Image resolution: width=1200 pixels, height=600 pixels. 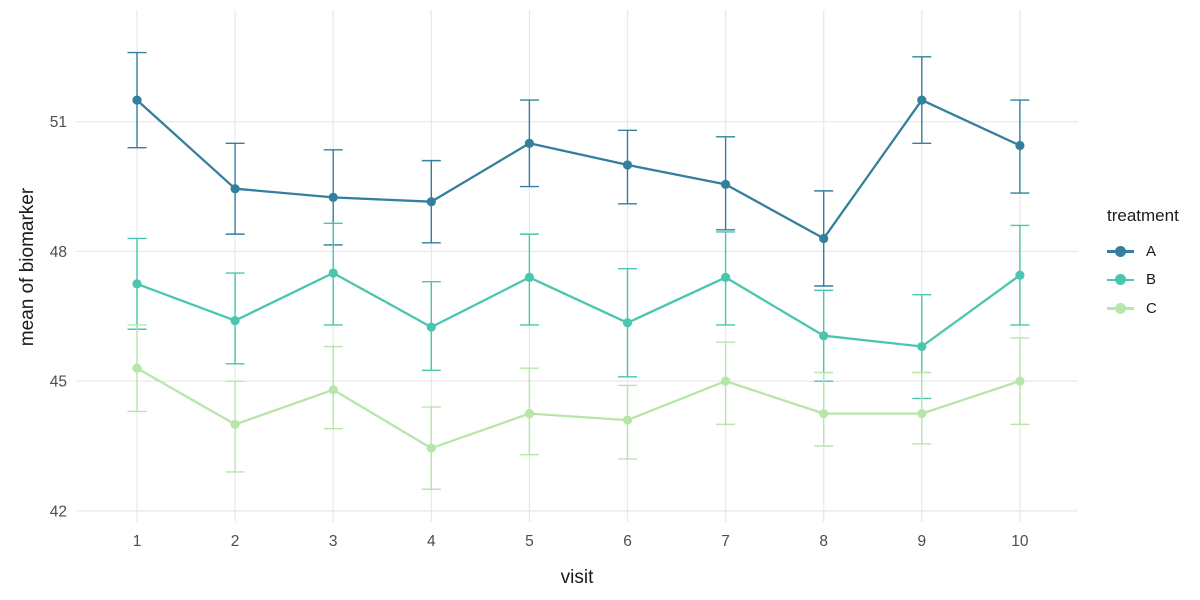 I want to click on series-line-B, so click(x=578, y=309).